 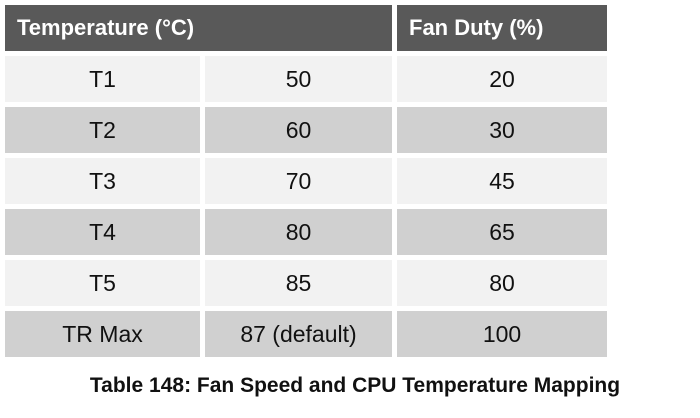 I want to click on table-cell: 60, so click(x=298, y=130).